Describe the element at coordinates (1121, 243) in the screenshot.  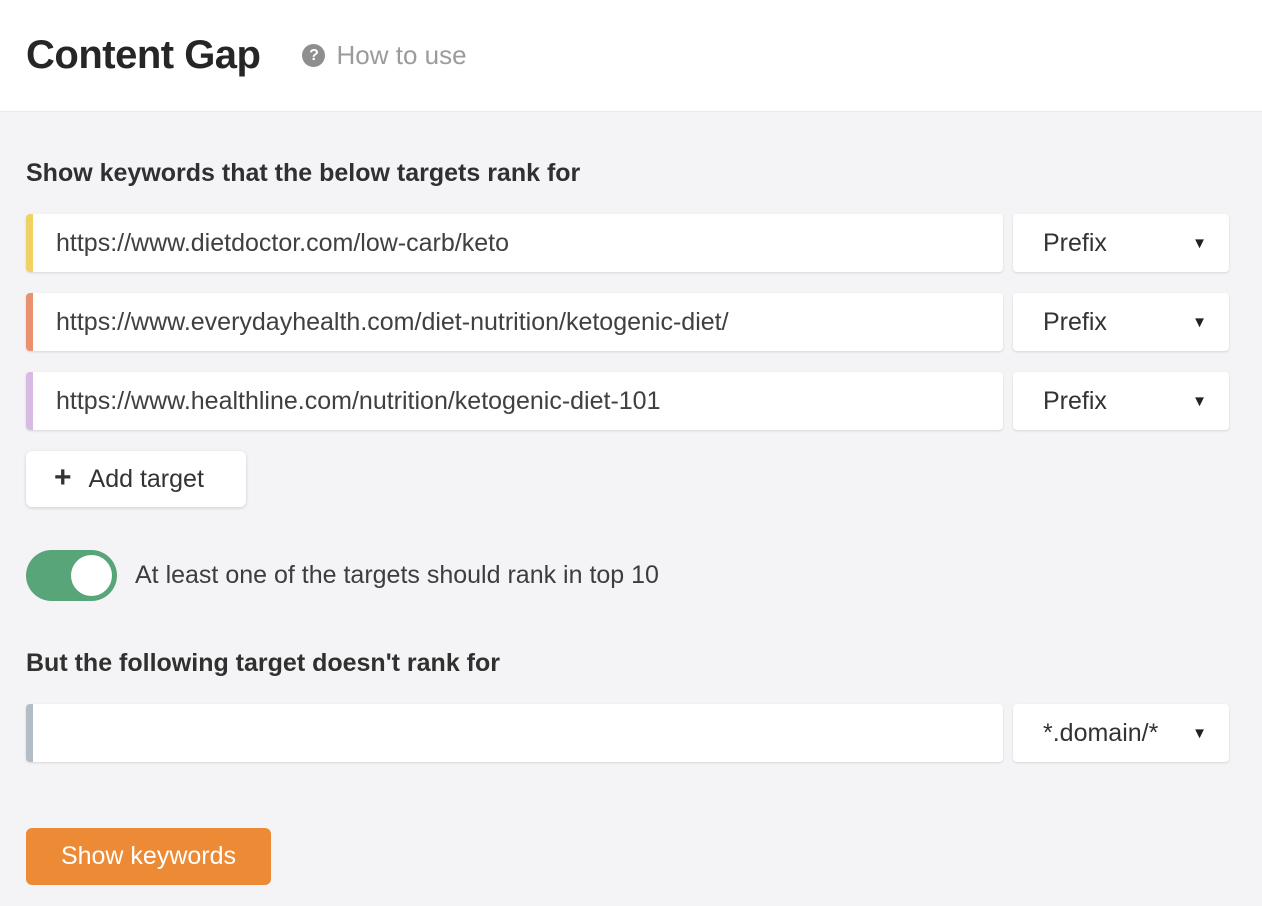
I see `target-mode-dropdown-1: Prefix ▼` at that location.